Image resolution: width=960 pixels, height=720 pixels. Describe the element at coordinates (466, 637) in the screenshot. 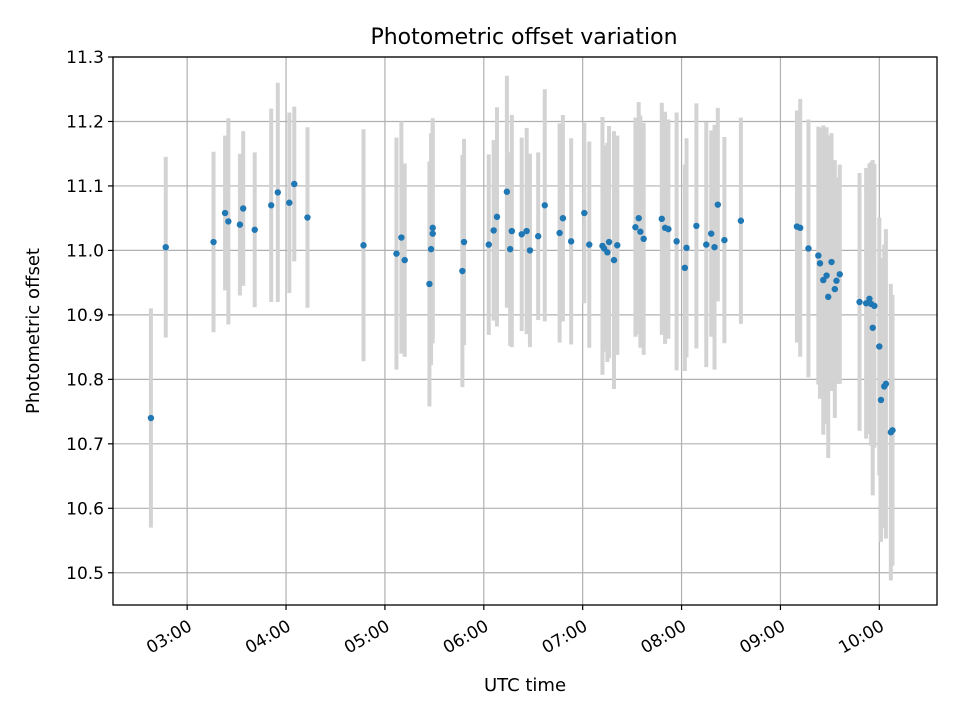

I see `x-tick-label: 06:00` at that location.